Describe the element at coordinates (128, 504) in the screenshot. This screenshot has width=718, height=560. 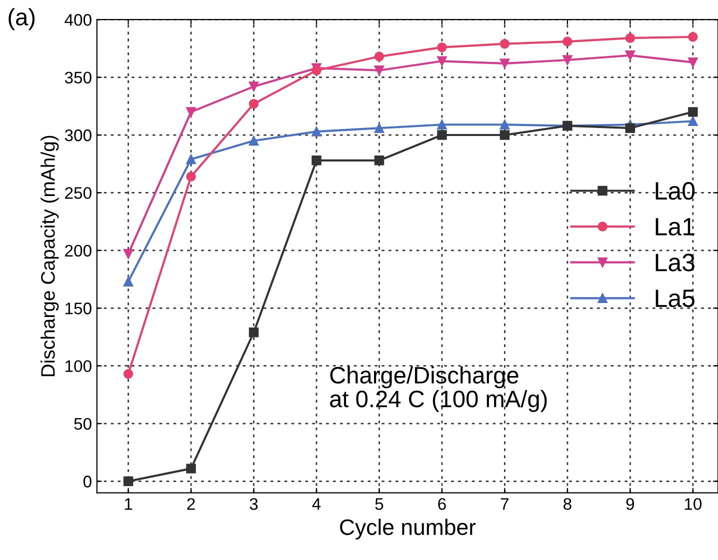
I see `x-tick-label: 1` at that location.